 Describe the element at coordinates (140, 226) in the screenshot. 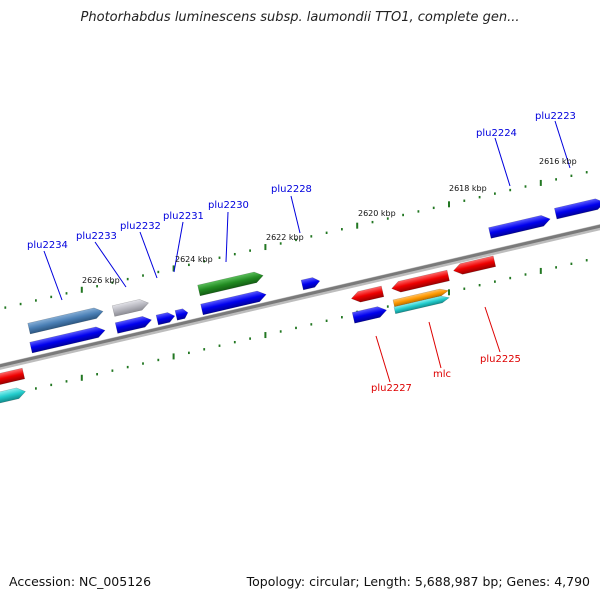

I see `gene-label-plu2232: plu2232` at that location.